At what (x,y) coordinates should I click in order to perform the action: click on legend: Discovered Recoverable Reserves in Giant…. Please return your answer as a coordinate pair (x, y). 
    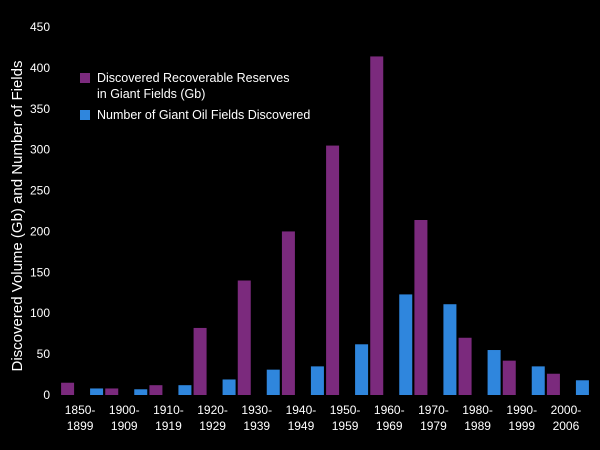
    Looking at the image, I should click on (195, 96).